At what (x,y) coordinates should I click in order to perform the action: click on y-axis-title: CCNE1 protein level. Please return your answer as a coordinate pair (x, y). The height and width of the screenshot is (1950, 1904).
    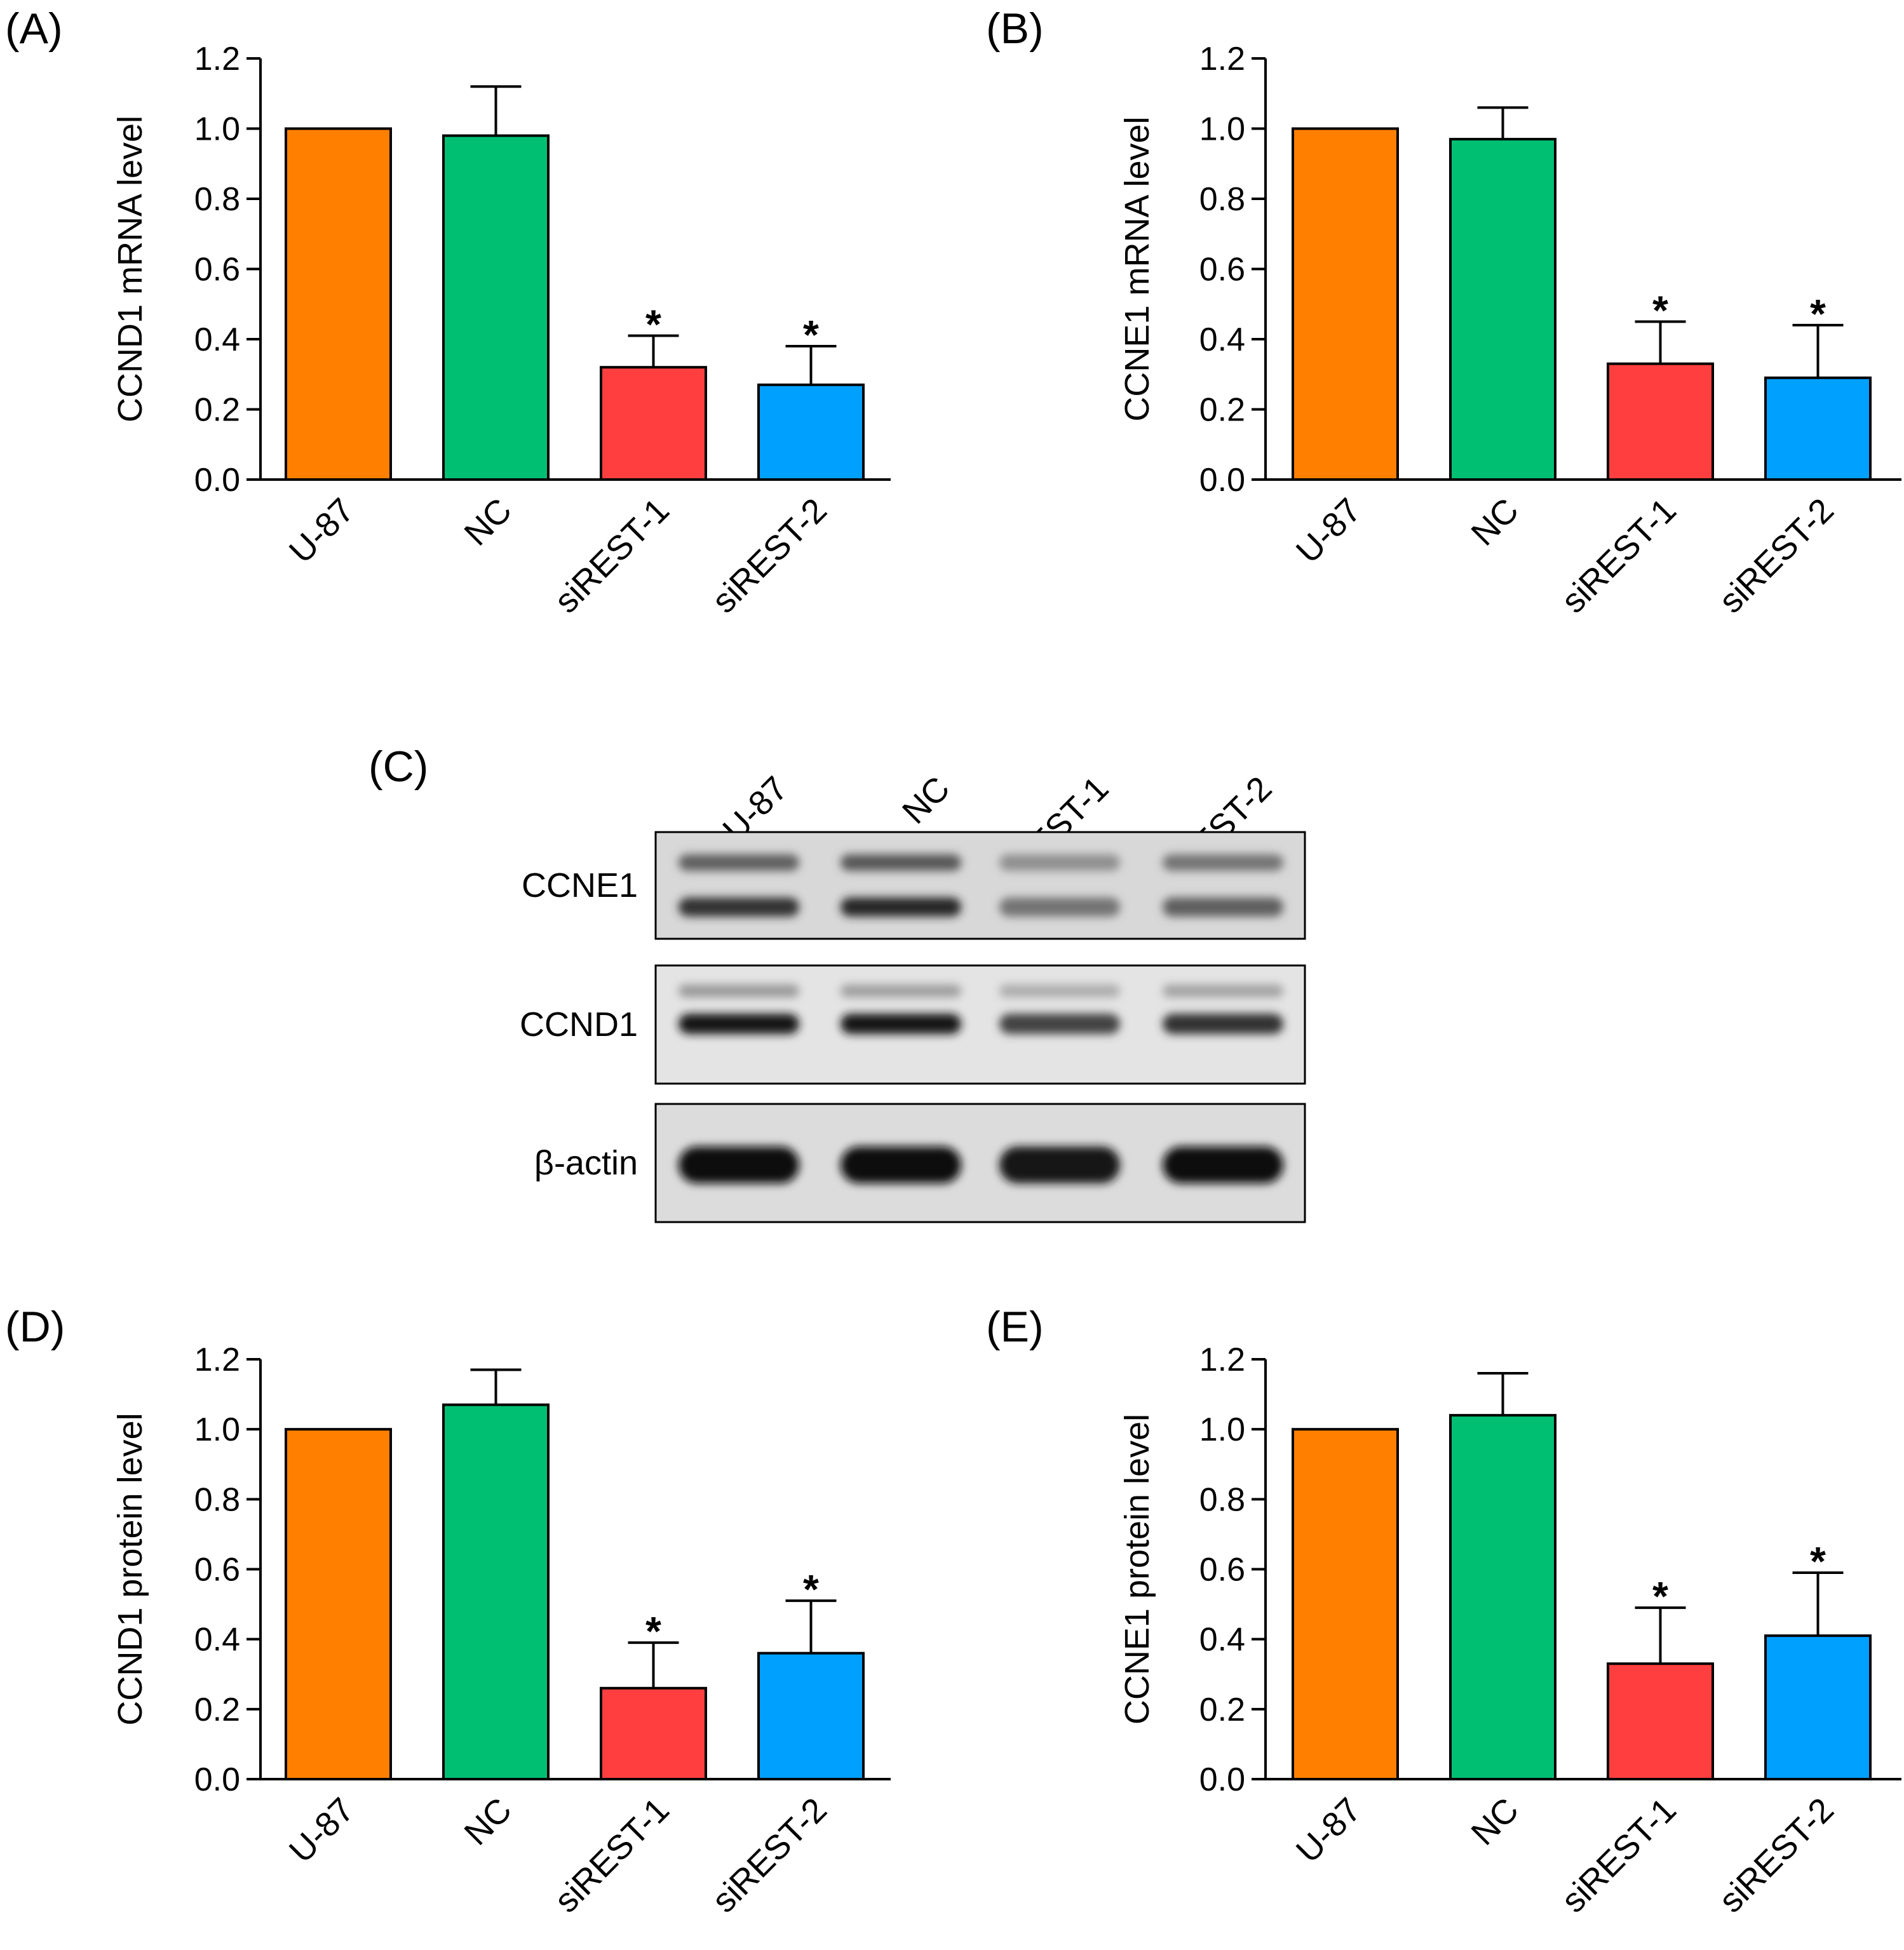
    Looking at the image, I should click on (1137, 1569).